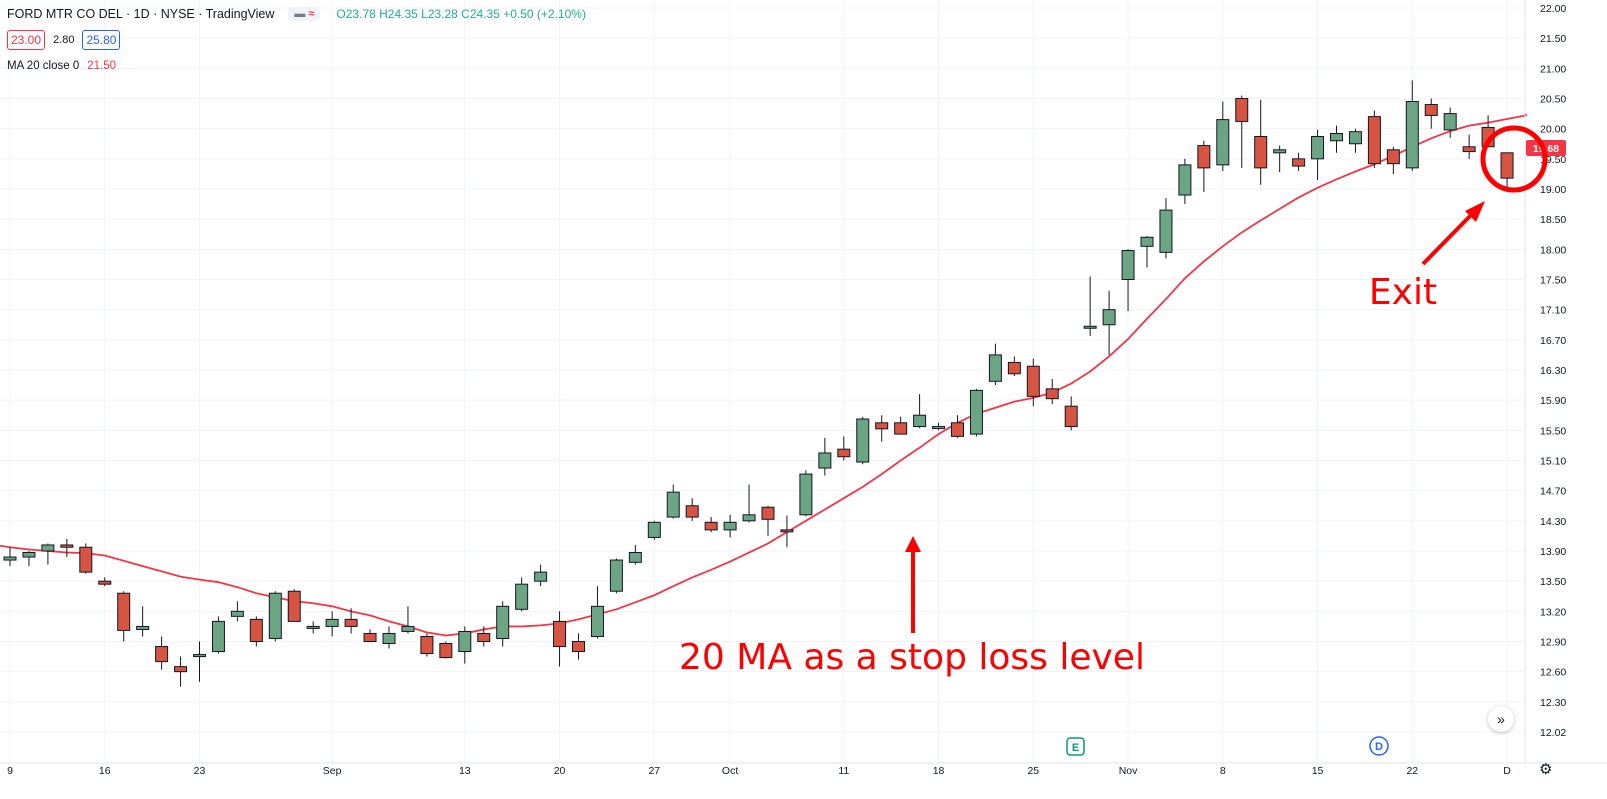 The height and width of the screenshot is (799, 1607). What do you see at coordinates (1546, 769) in the screenshot?
I see `settings-gear-icon: ⚙` at bounding box center [1546, 769].